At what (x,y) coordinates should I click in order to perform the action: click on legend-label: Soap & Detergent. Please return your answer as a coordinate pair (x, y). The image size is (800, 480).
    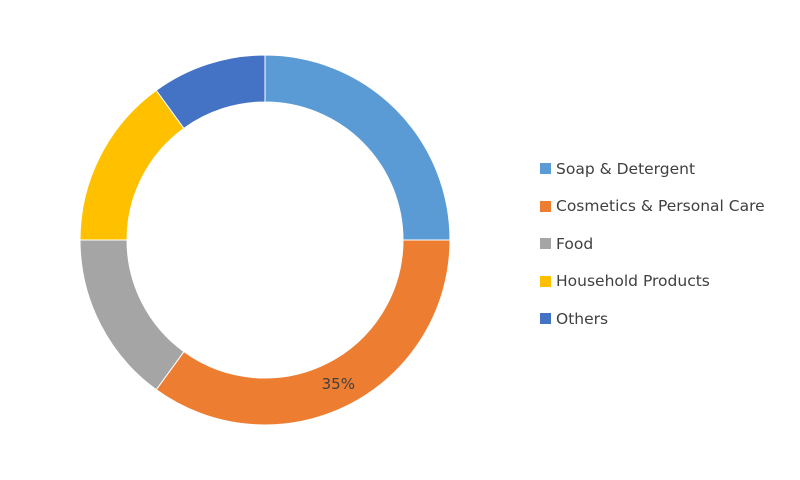
    Looking at the image, I should click on (626, 168).